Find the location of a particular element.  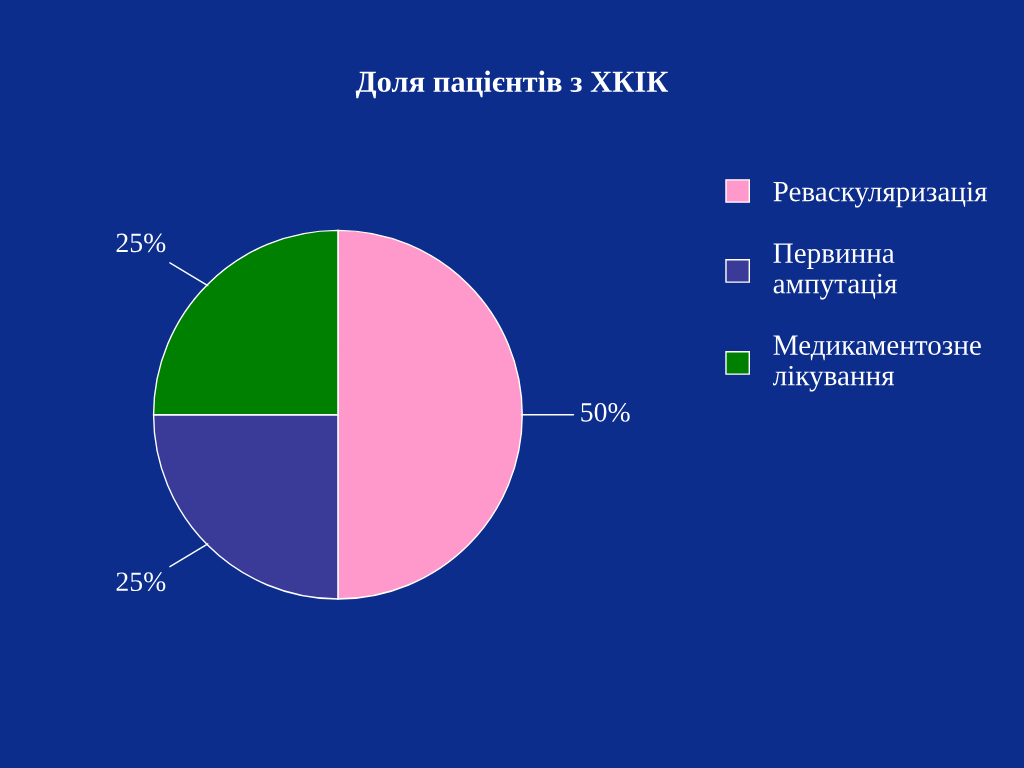

chart-title: Доля пацієнтів з ХКІК is located at coordinates (512, 84).